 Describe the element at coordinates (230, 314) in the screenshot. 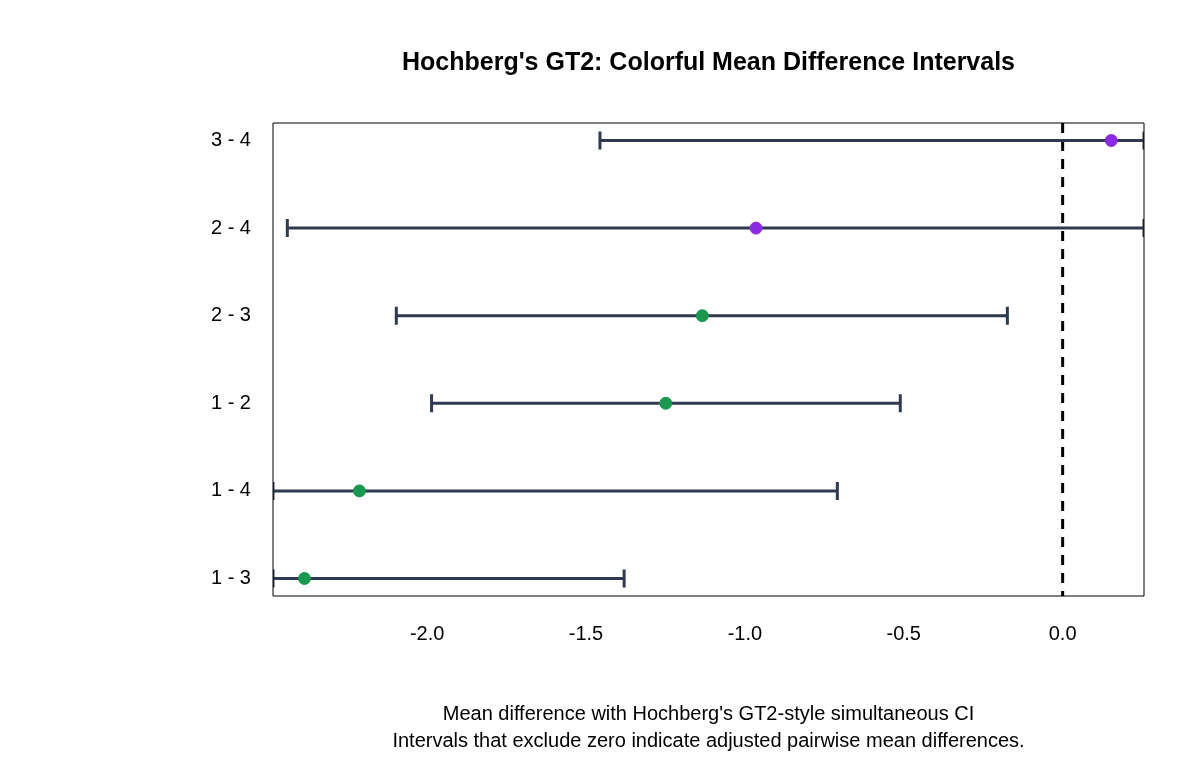

I see `y-tick-label: 2 - 3` at that location.